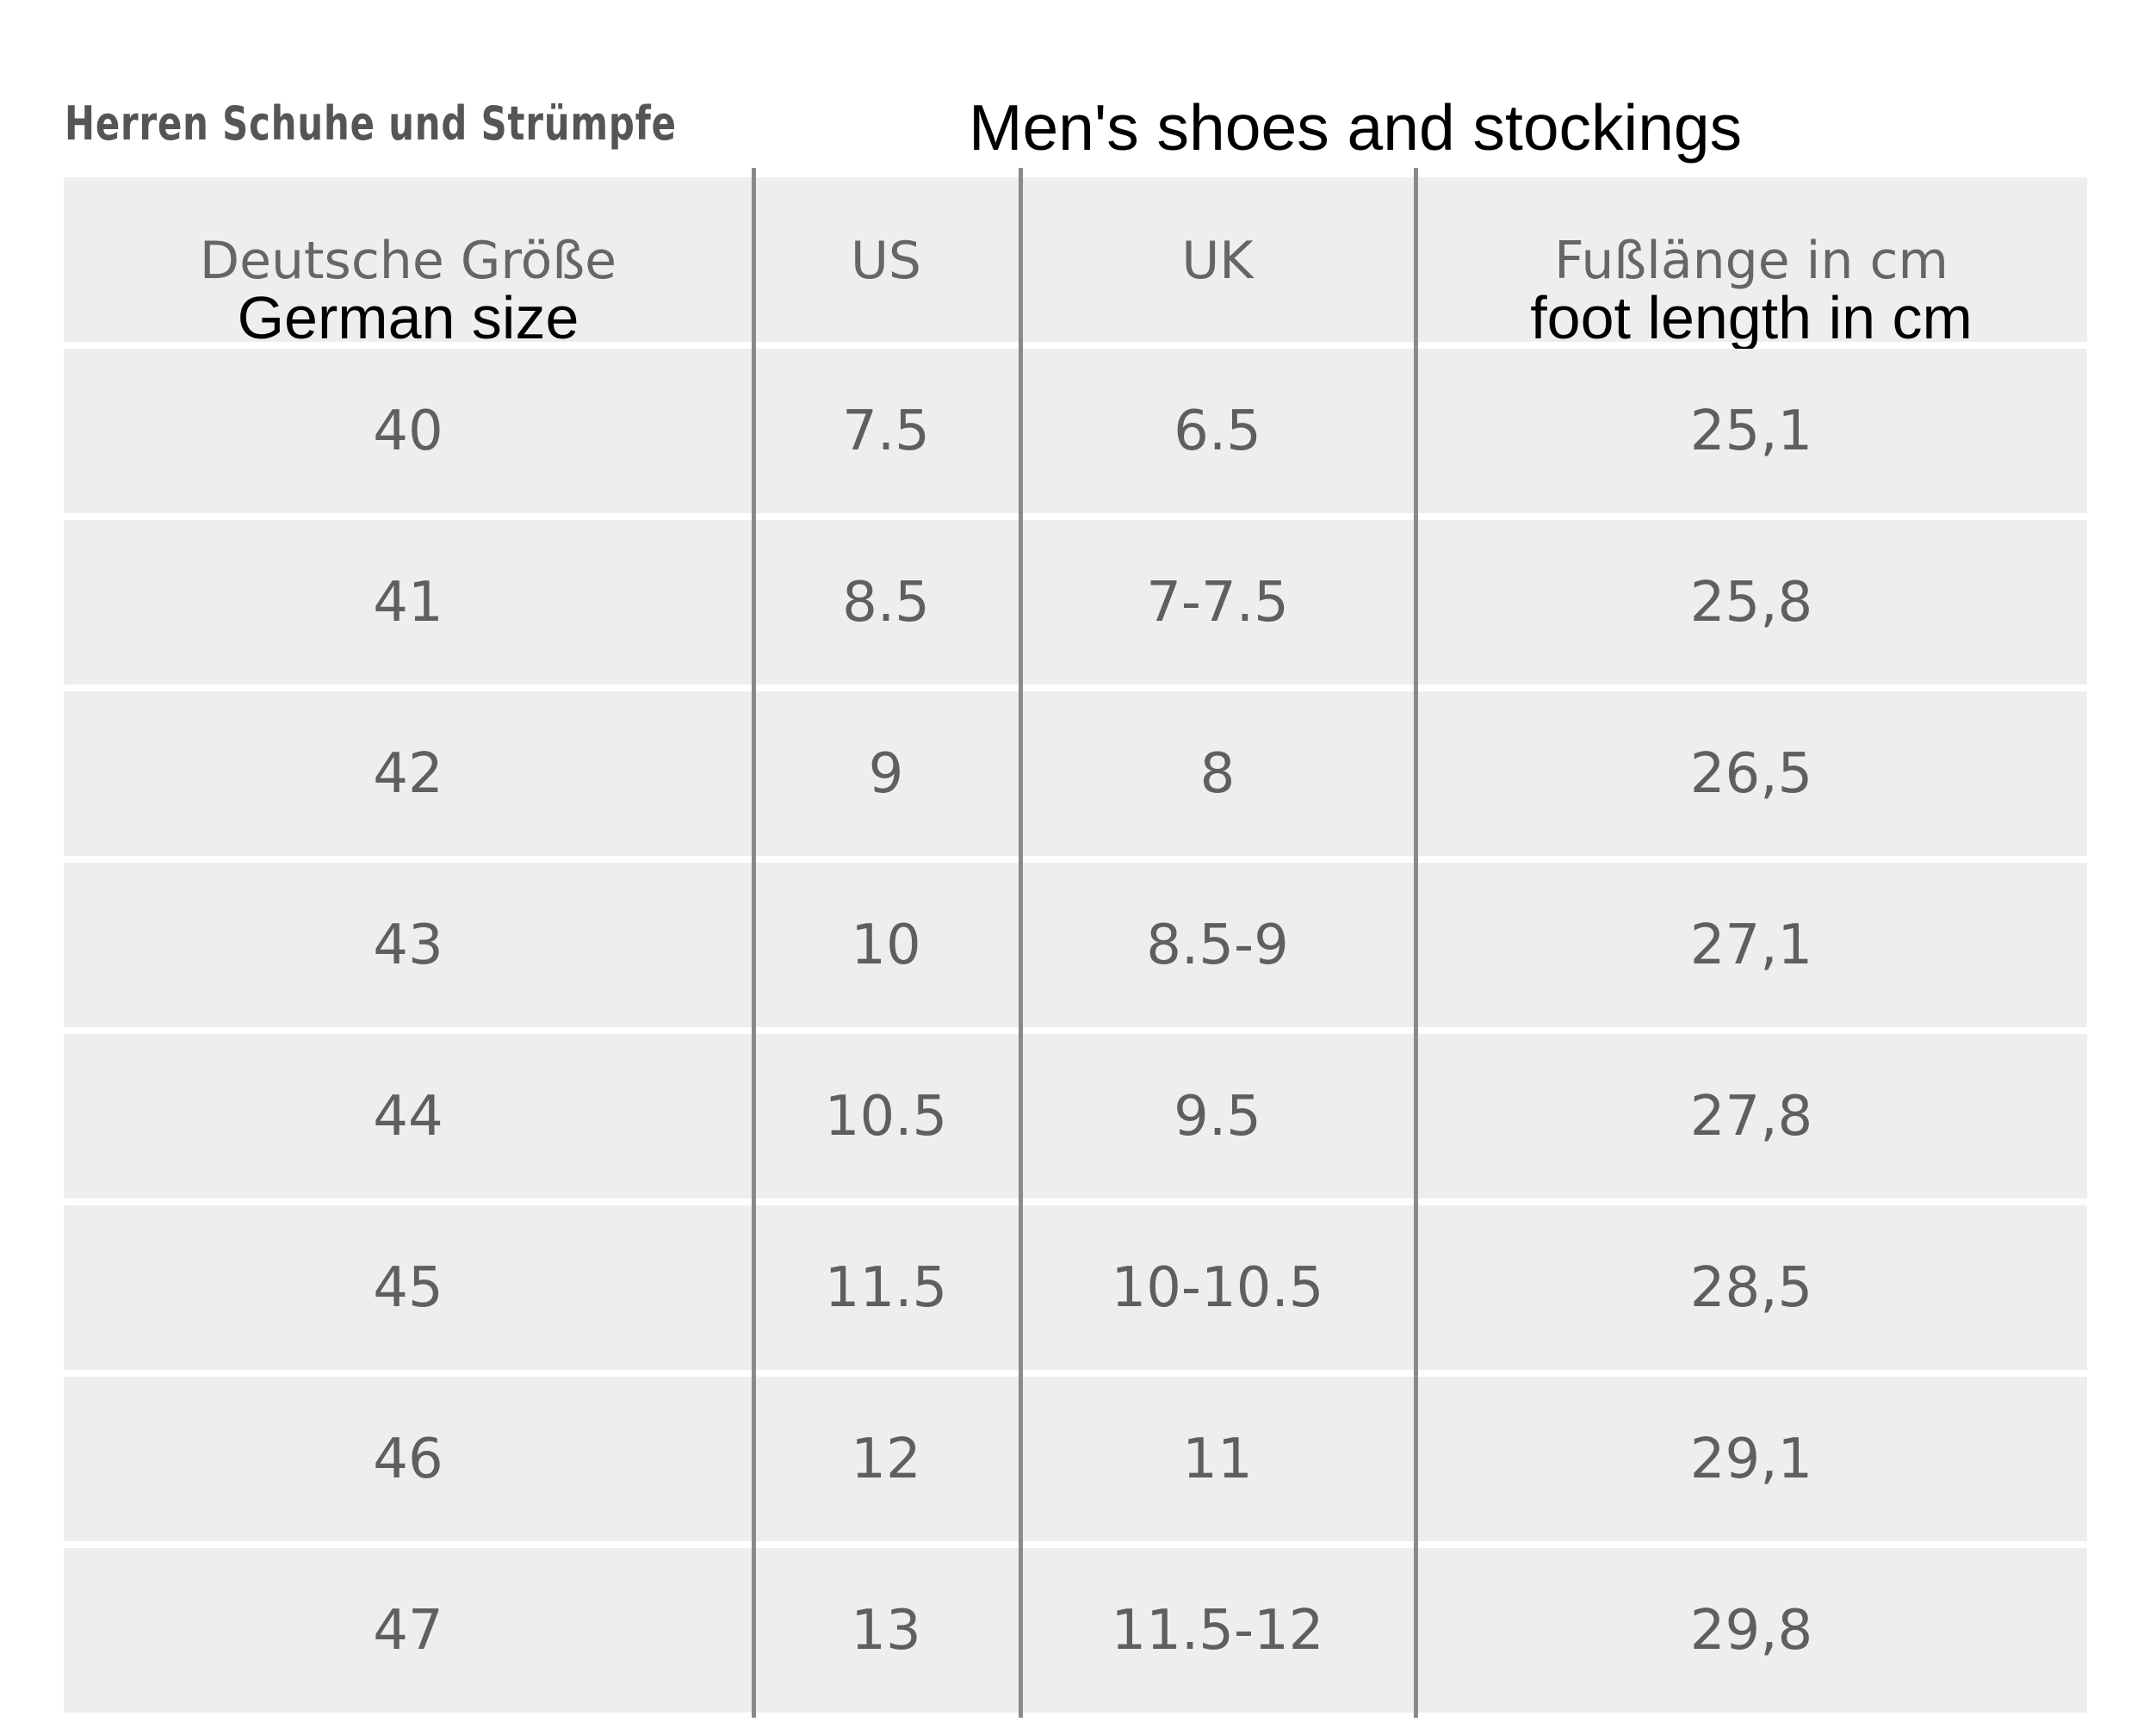  What do you see at coordinates (1217, 1459) in the screenshot?
I see `cell-uk-size: 11` at bounding box center [1217, 1459].